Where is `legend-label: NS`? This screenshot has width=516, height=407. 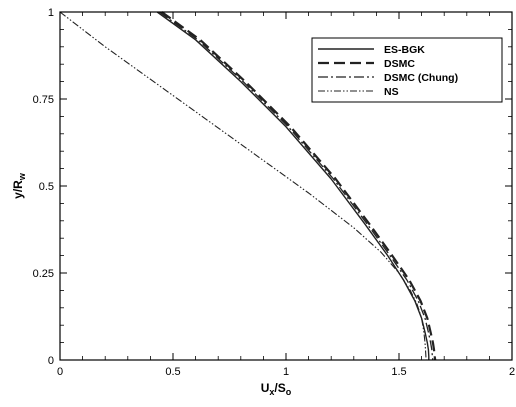
legend-label: NS is located at coordinates (391, 92).